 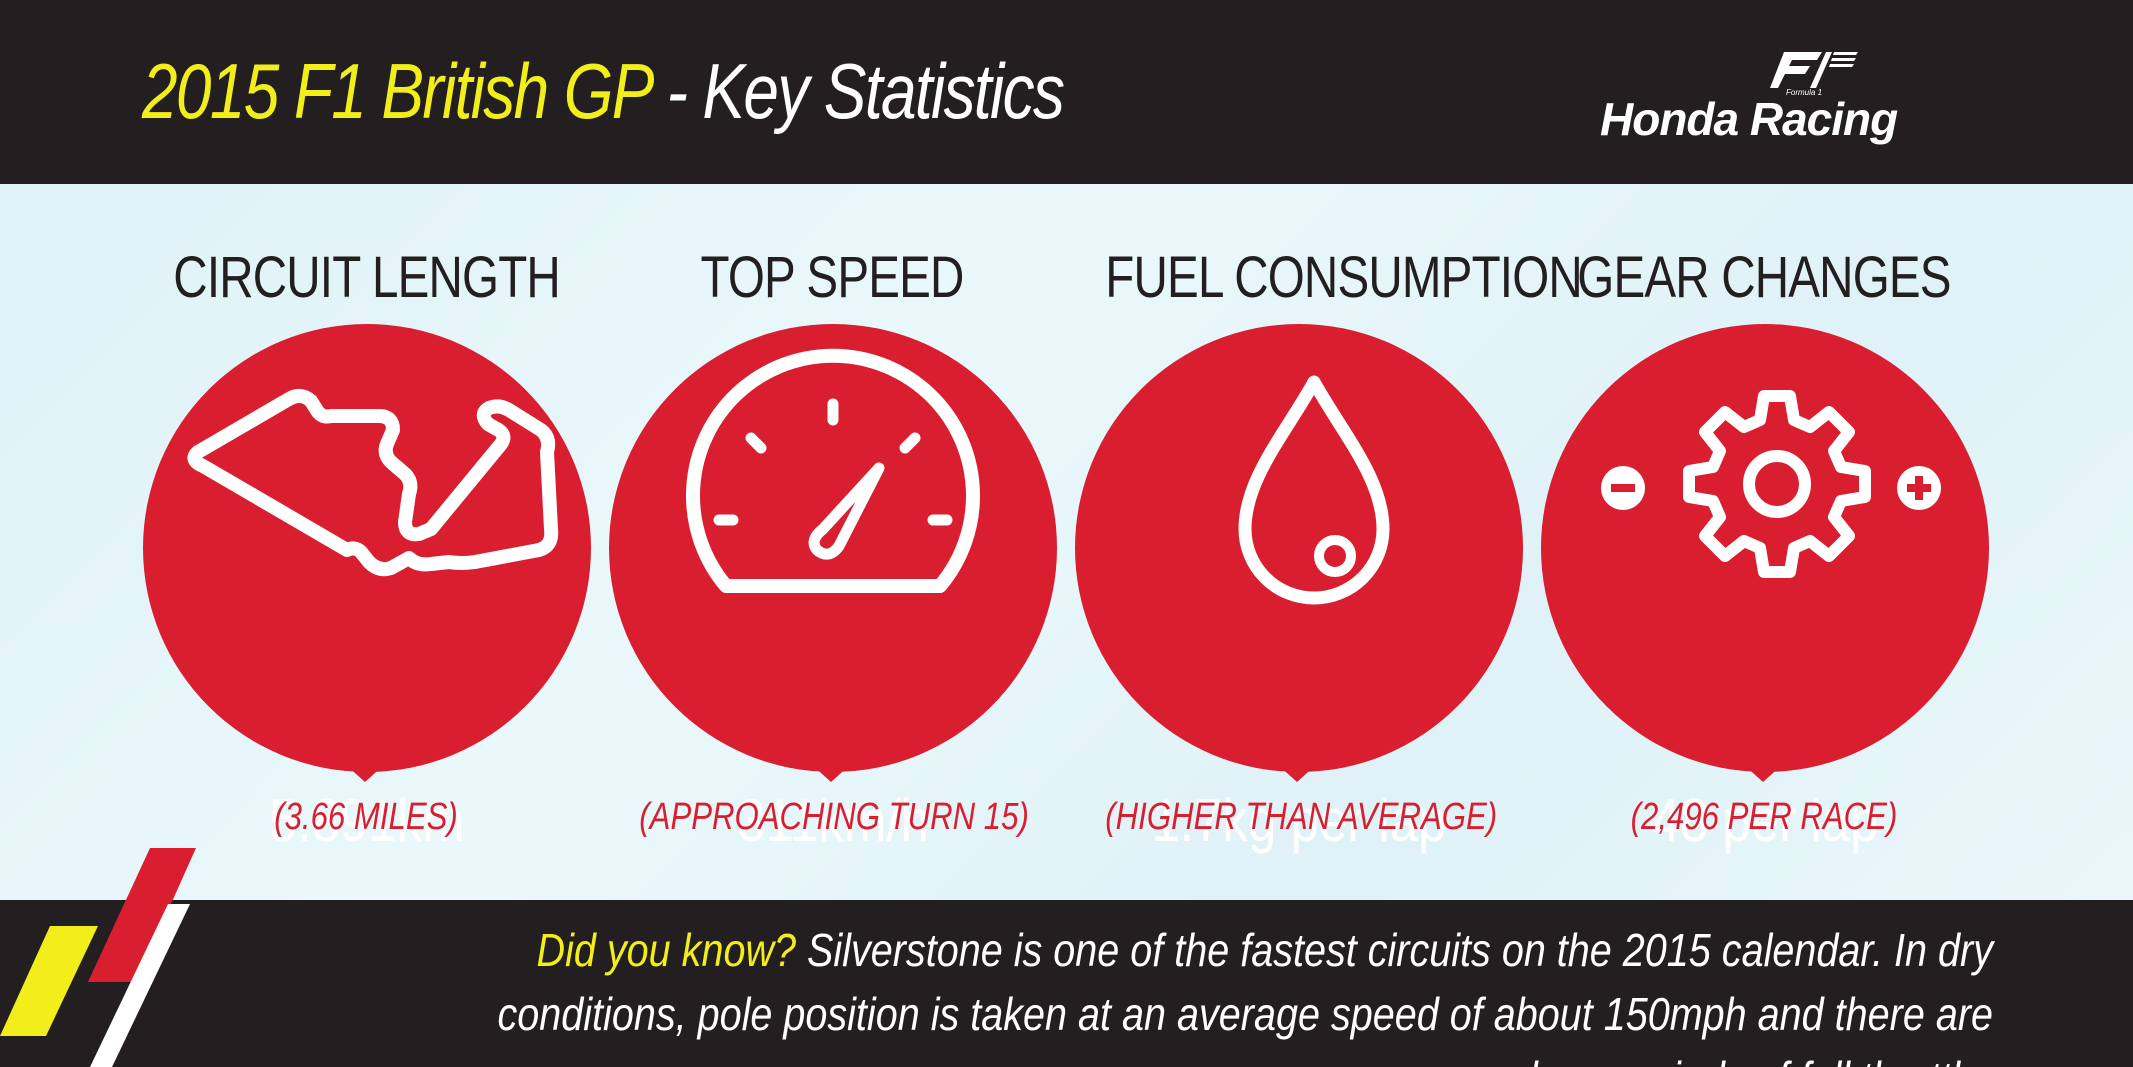 What do you see at coordinates (1749, 119) in the screenshot?
I see `logo-text: Honda Racing` at bounding box center [1749, 119].